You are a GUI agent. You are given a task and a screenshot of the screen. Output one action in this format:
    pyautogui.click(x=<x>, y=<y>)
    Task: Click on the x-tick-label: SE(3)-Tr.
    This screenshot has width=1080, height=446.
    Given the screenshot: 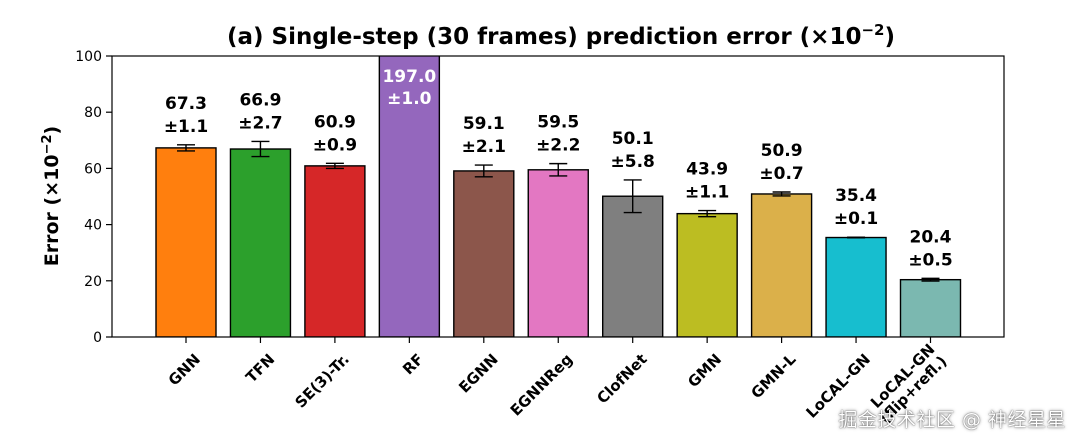 What is the action you would take?
    pyautogui.click(x=321, y=380)
    